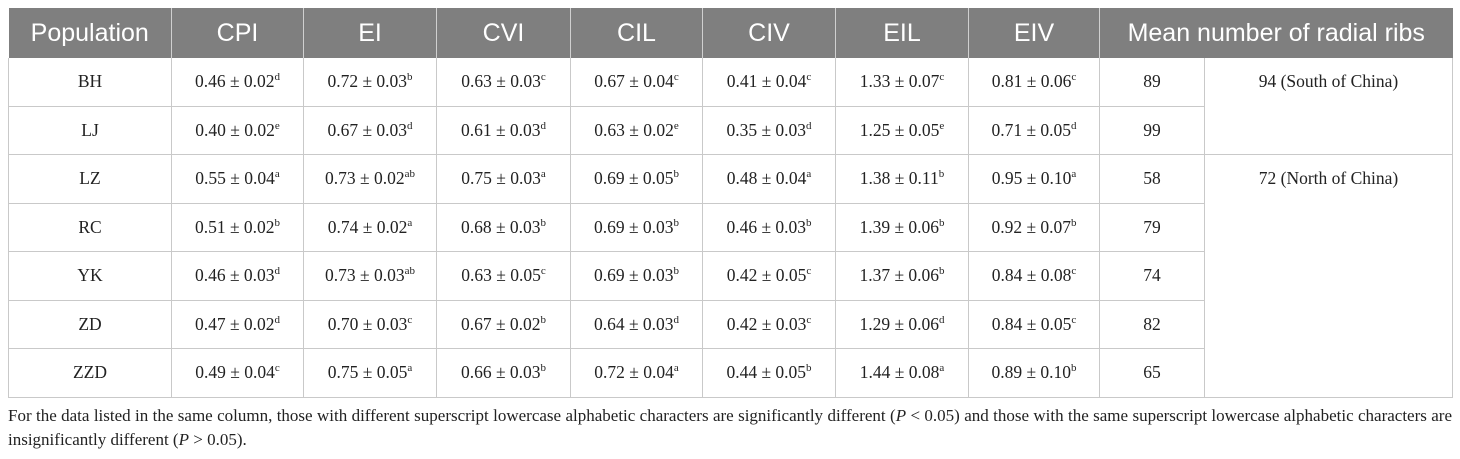  I want to click on value-cell: 0.63 ± 0.03c, so click(503, 82).